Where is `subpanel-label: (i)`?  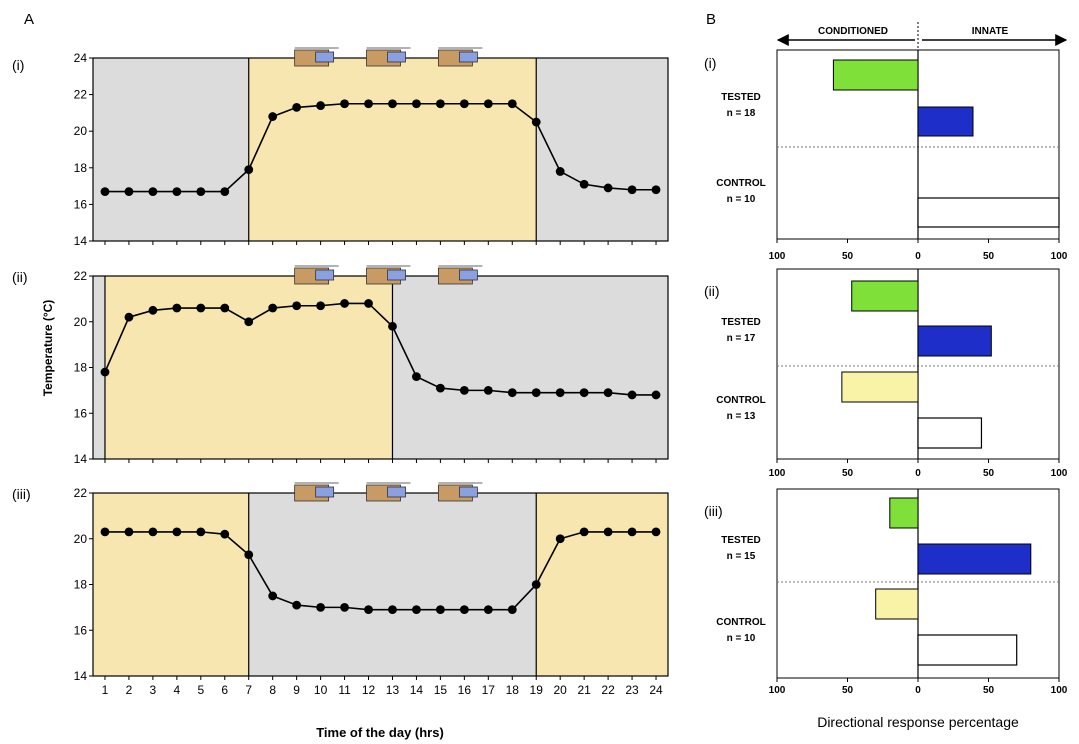 subpanel-label: (i) is located at coordinates (18, 65).